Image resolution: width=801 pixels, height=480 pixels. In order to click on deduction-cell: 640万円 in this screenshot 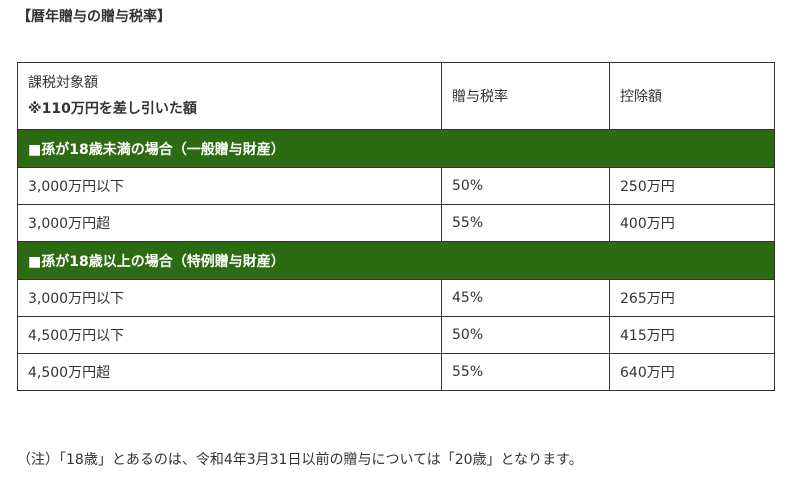, I will do `click(692, 372)`.